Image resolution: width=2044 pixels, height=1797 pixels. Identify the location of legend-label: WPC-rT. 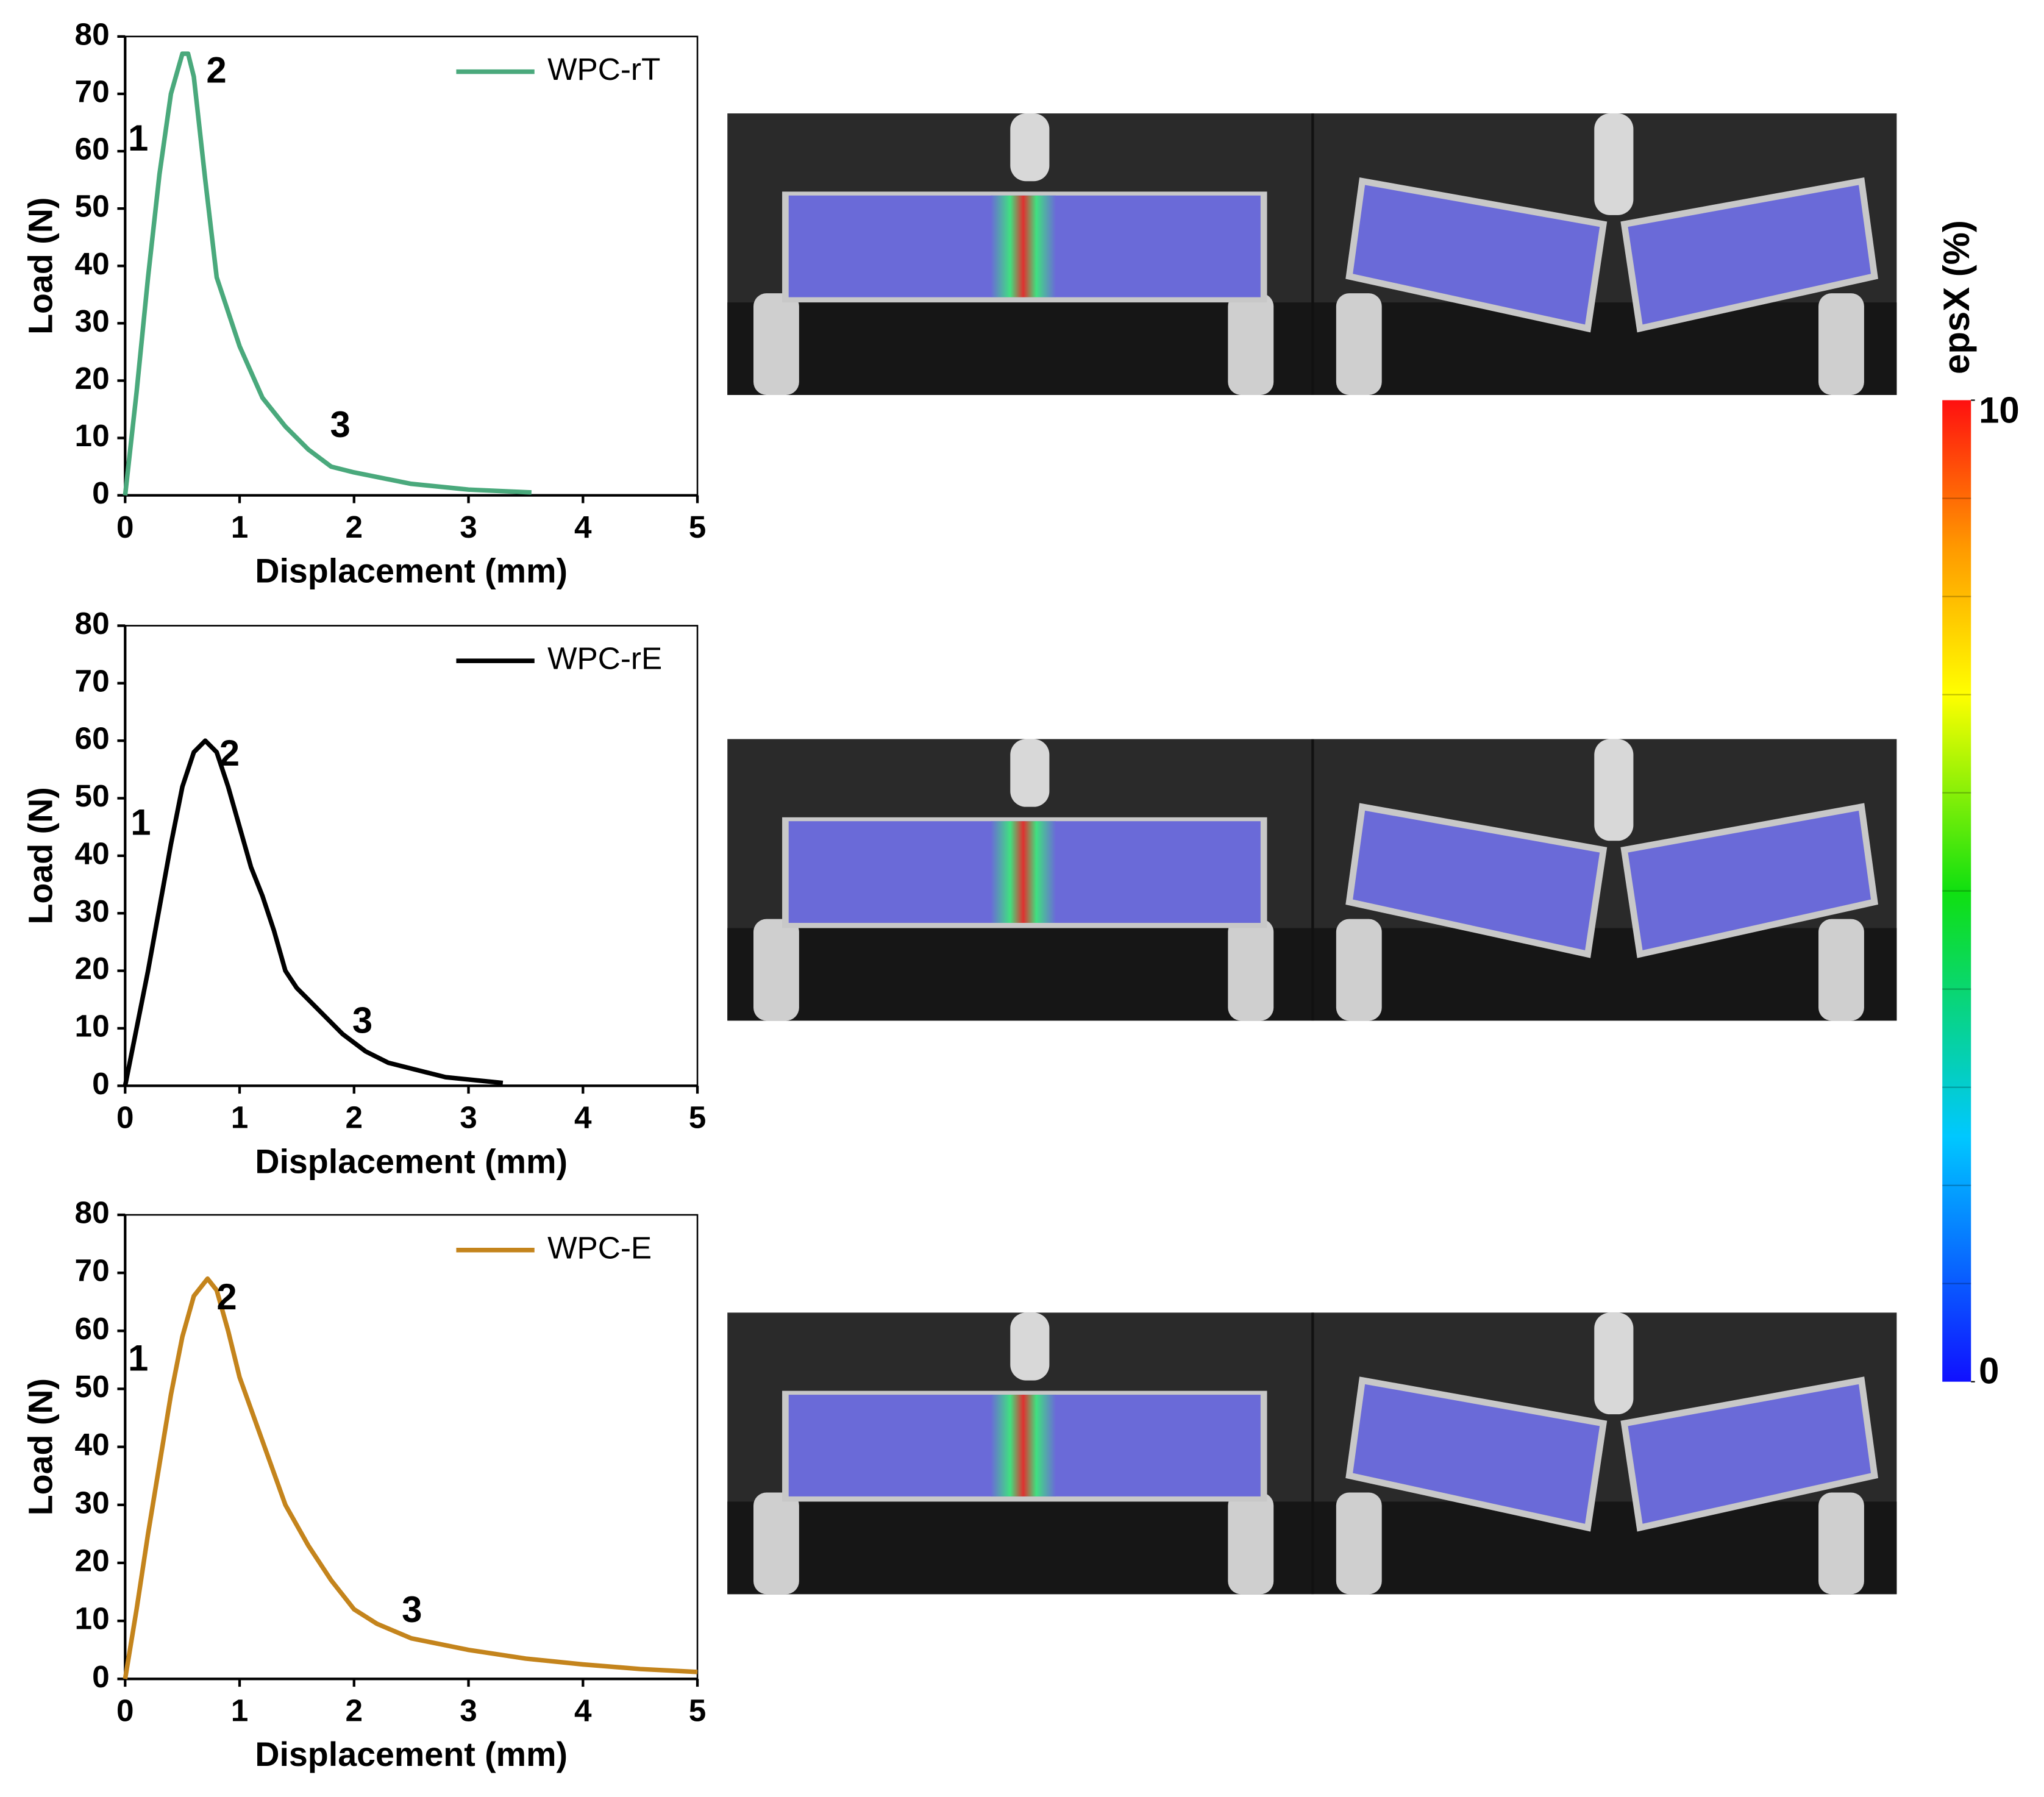
(603, 69).